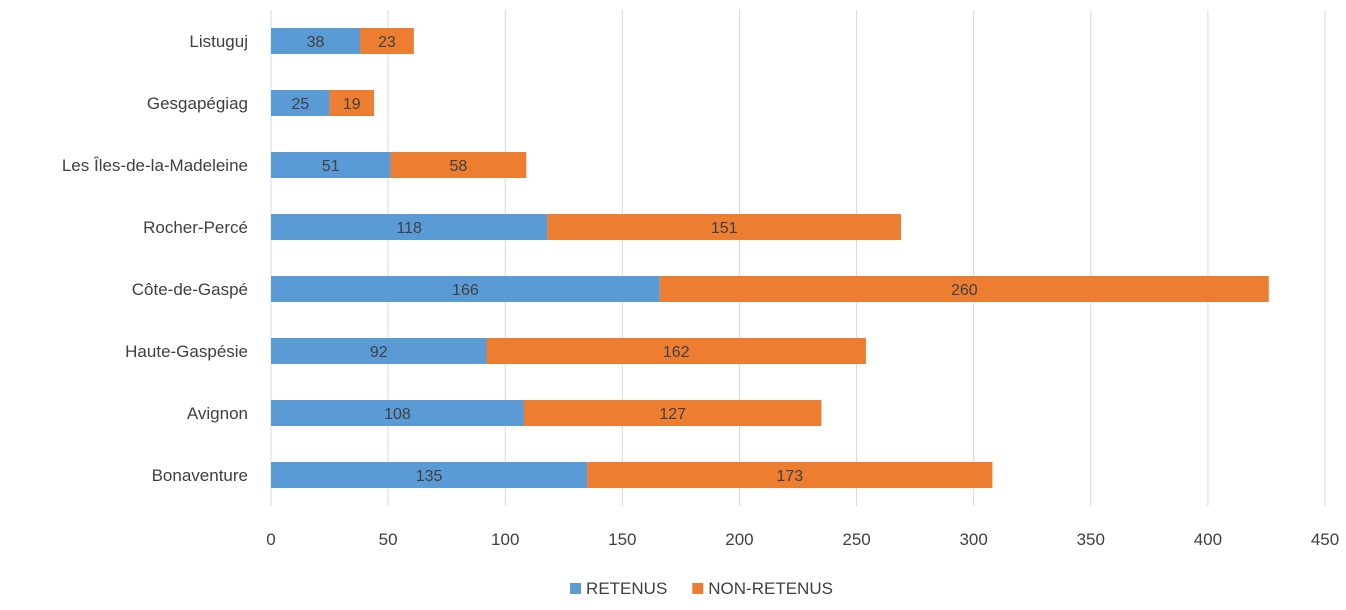 This screenshot has width=1346, height=610. Describe the element at coordinates (770, 588) in the screenshot. I see `legend-label: NON-RETENUS` at that location.